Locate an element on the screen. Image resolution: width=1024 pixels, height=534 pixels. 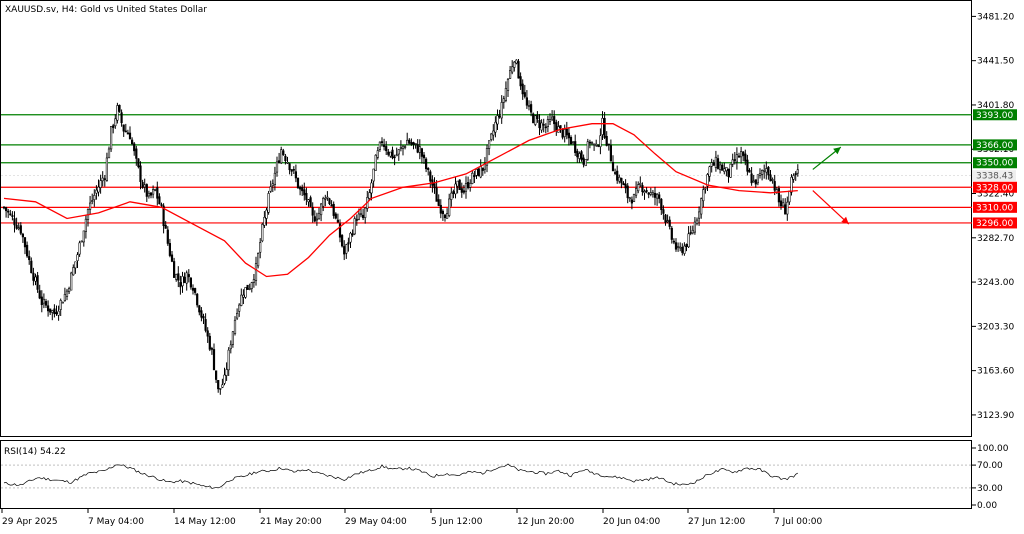
scenario-arrow-line is located at coordinates (831, 207).